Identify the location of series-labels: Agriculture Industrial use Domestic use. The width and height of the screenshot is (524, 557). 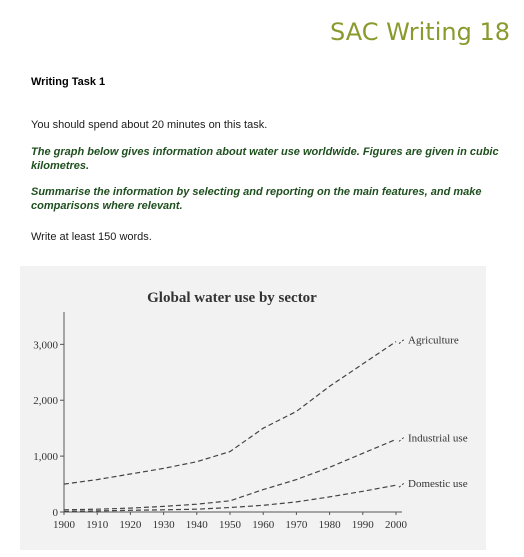
(433, 412).